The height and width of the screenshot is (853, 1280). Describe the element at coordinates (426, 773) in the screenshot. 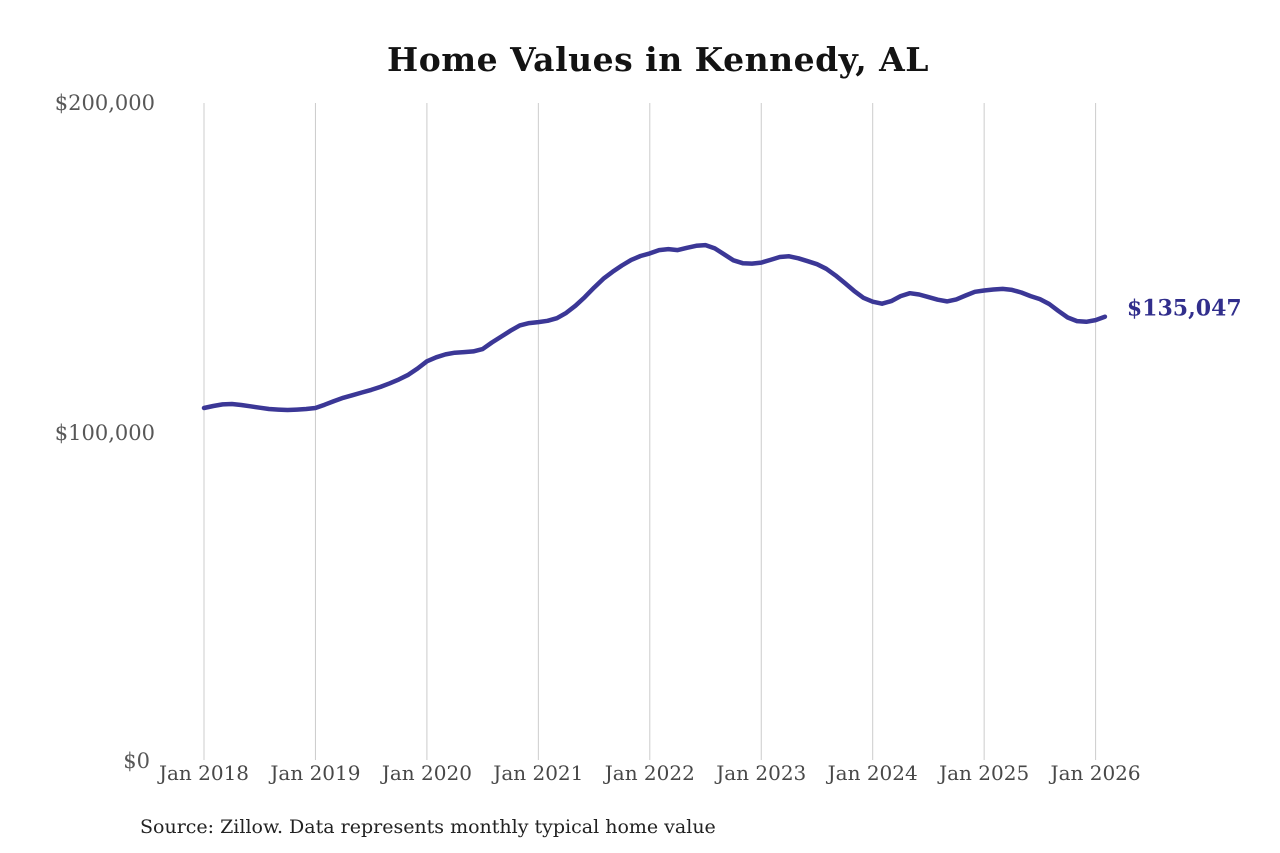

I see `x-axis-label: Jan 2020` at that location.